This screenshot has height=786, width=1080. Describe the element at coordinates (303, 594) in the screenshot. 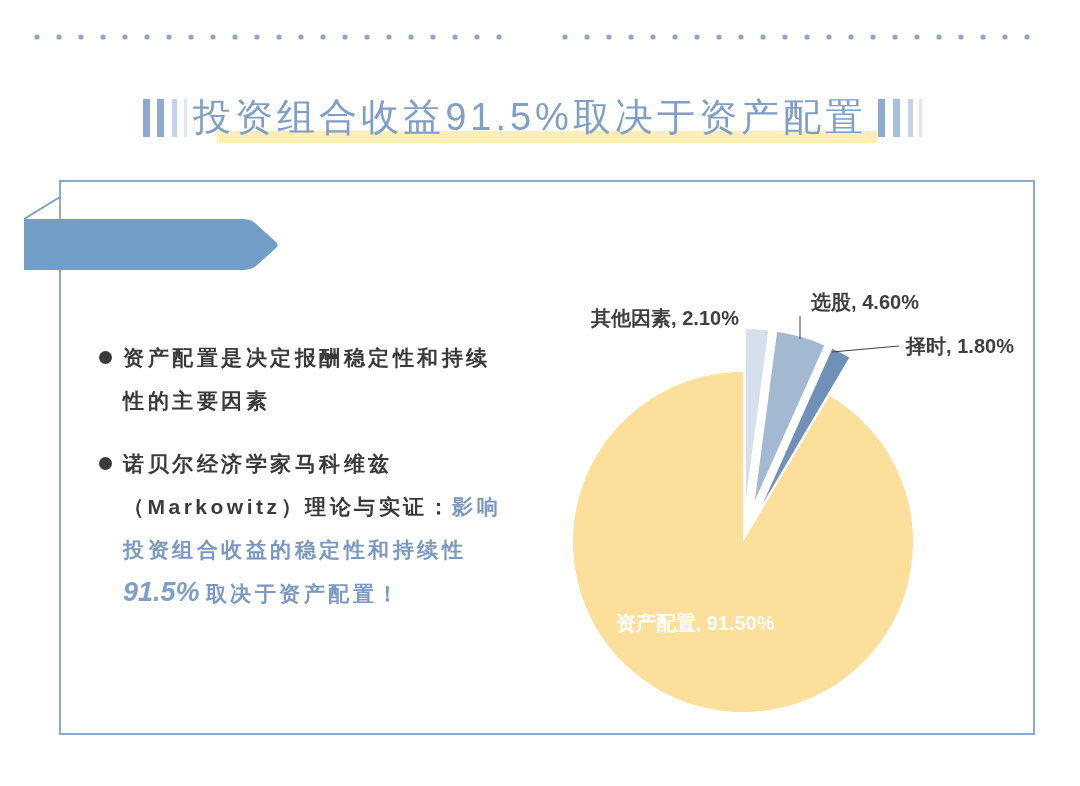

I see `text: 取决于资产配置！` at that location.